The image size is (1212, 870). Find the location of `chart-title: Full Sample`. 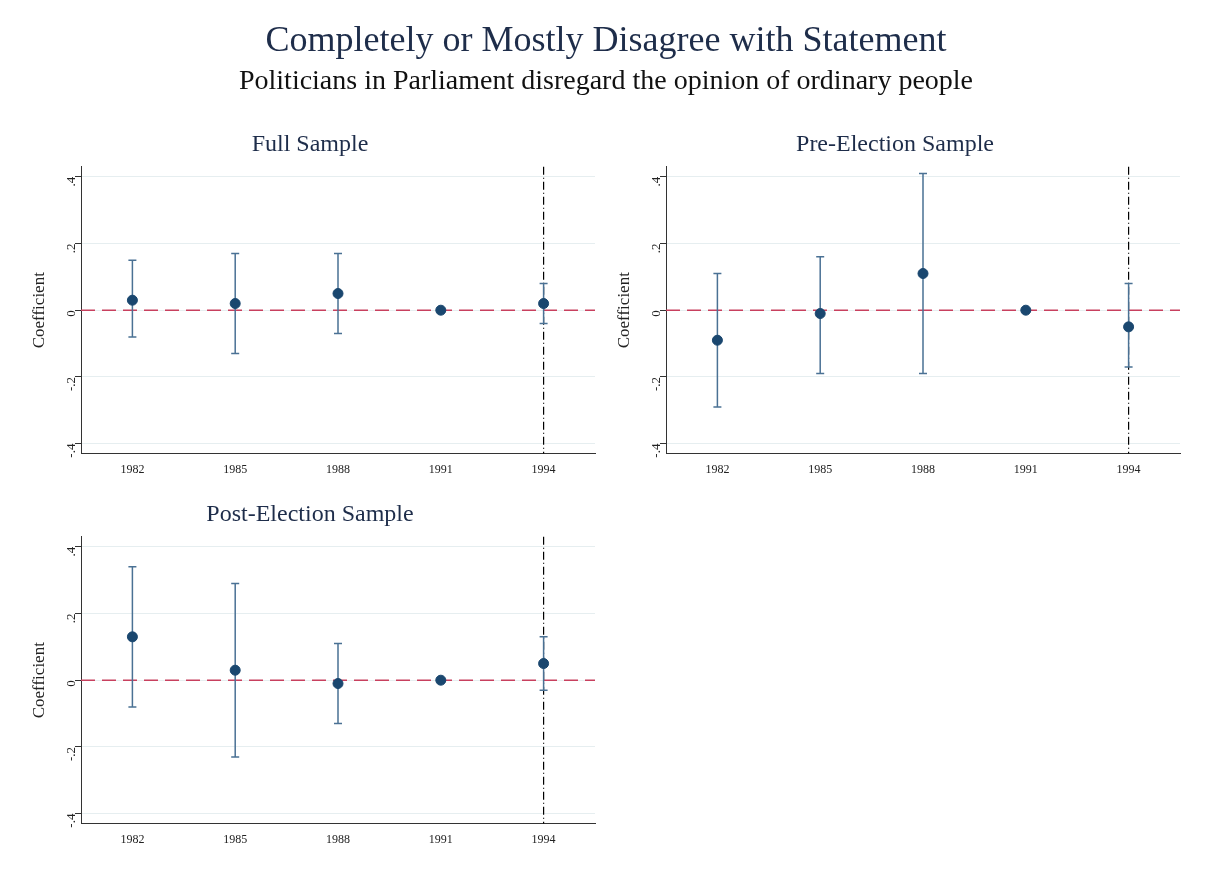

chart-title: Full Sample is located at coordinates (310, 142).